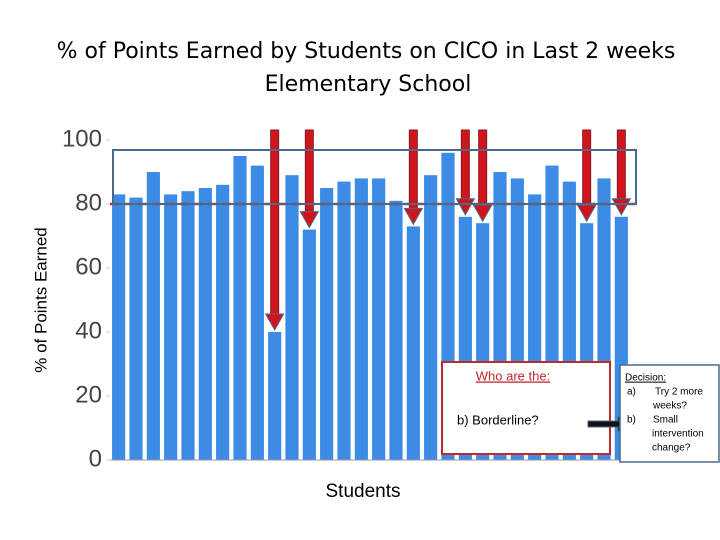  What do you see at coordinates (88, 266) in the screenshot?
I see `y-tick-label: 60` at bounding box center [88, 266].